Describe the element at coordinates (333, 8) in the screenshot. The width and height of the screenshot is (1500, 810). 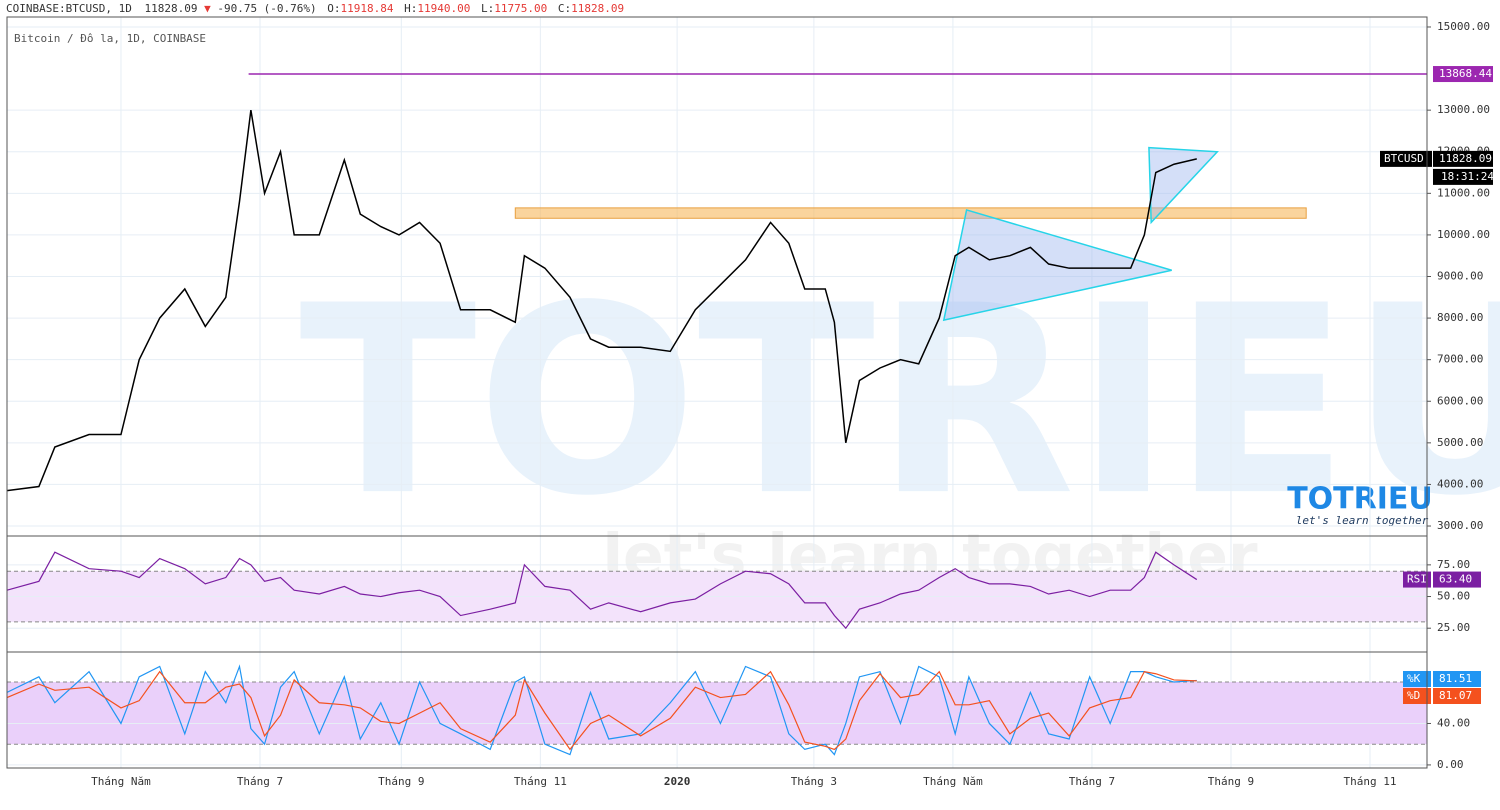
I see `o-label: O:` at that location.